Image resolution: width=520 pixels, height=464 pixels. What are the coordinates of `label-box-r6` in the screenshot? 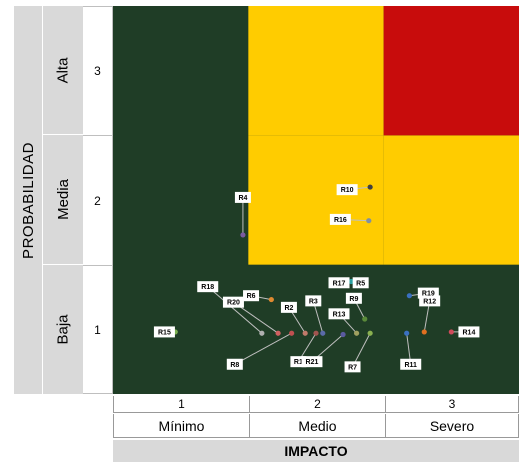 It's located at (251, 296).